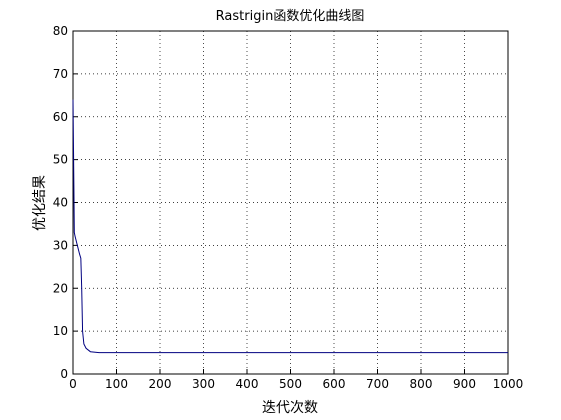 This screenshot has width=561, height=420. I want to click on y-tick-label: 10, so click(60, 331).